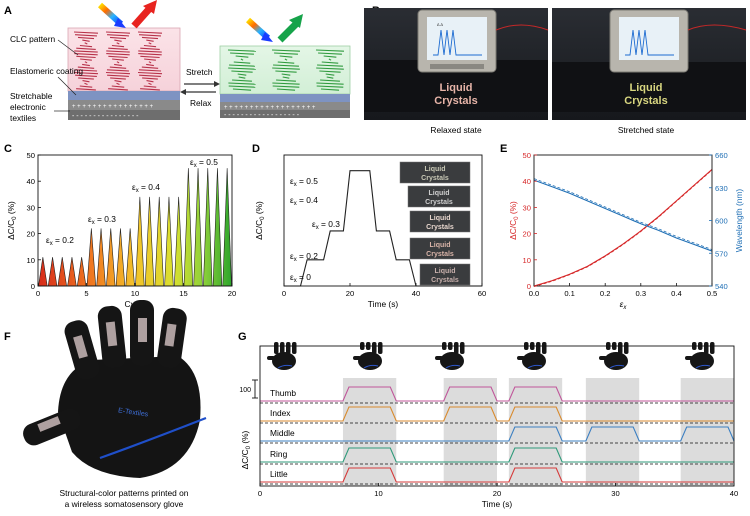 The image size is (750, 516). I want to click on gesture-hand-icons, so click(491, 356).